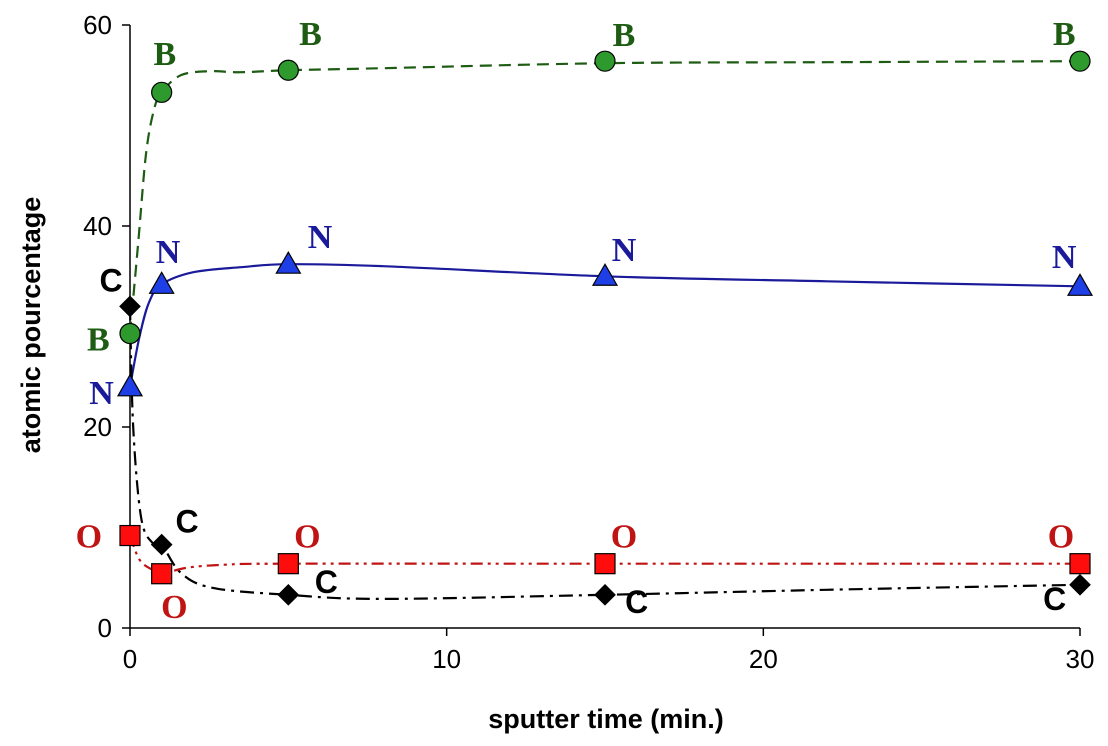 The height and width of the screenshot is (746, 1108). I want to click on x-tick-label: 10, so click(446, 659).